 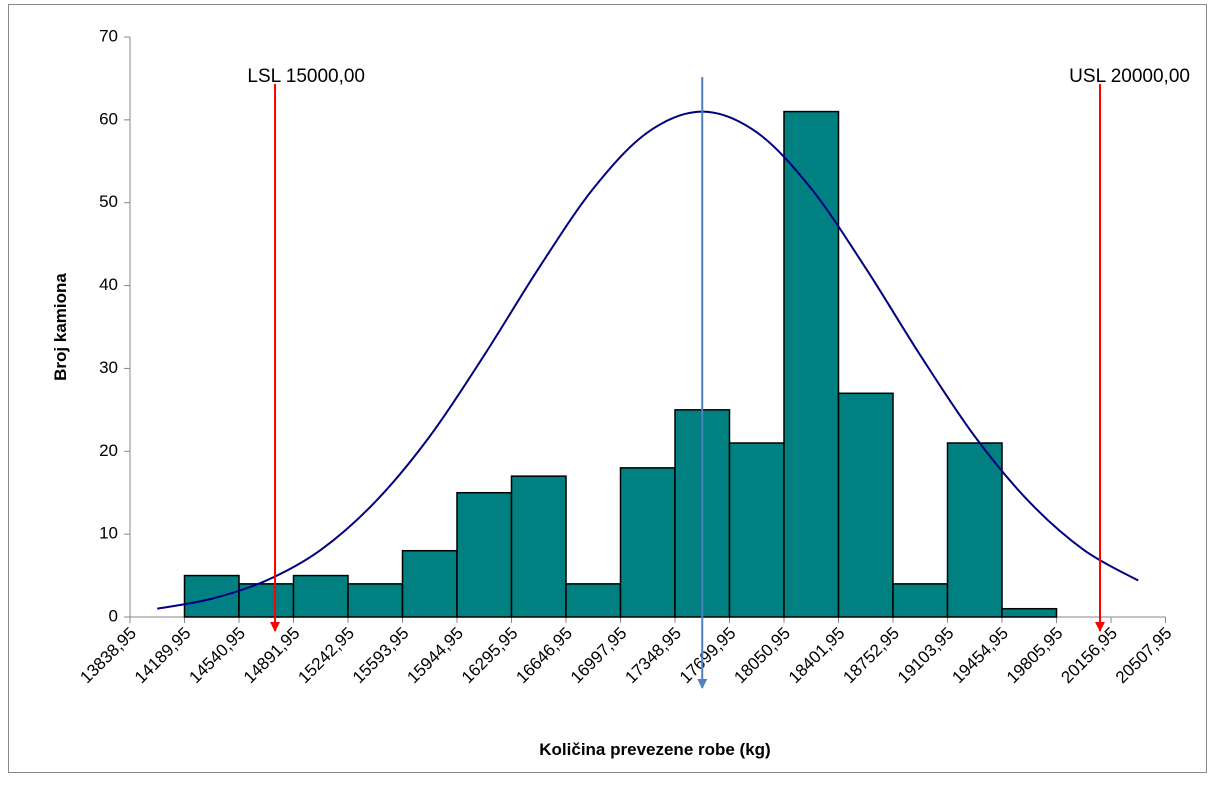 I want to click on y-tick-label: 10, so click(x=108, y=533).